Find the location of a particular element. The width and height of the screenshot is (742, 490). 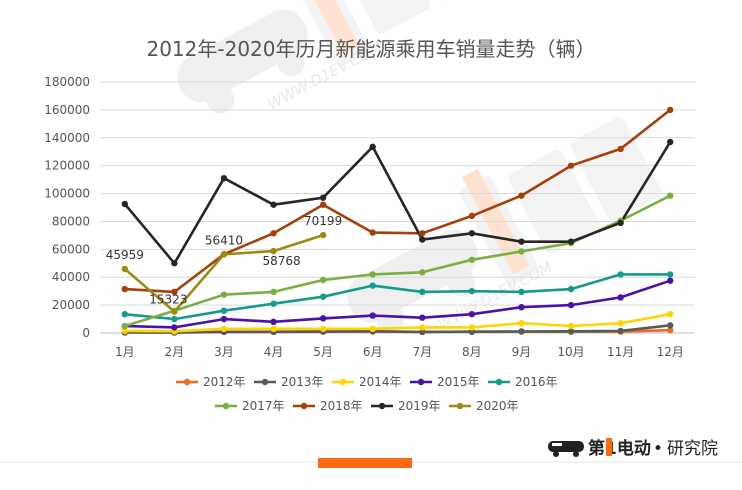

brand-logo-text: 第1电动 is located at coordinates (619, 448).